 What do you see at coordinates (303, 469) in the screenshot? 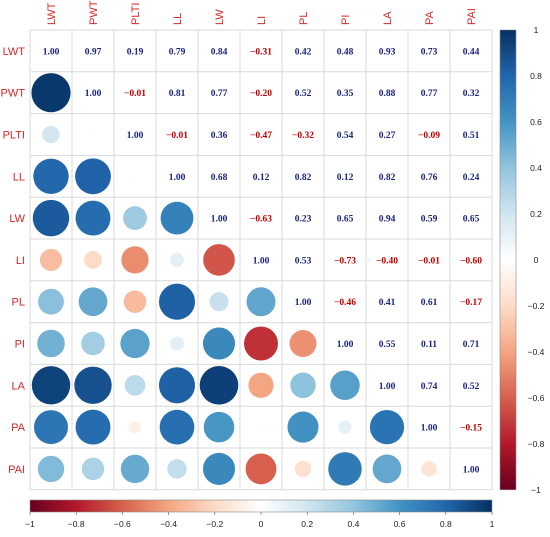
I see `circle-pai-pl` at bounding box center [303, 469].